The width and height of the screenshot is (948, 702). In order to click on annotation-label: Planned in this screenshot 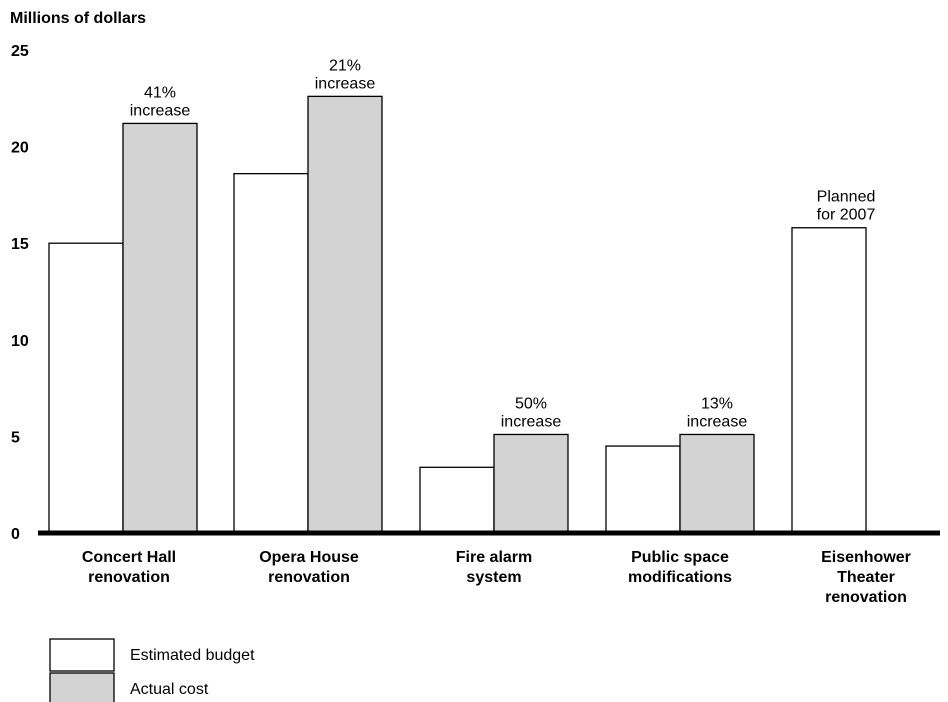, I will do `click(846, 197)`.